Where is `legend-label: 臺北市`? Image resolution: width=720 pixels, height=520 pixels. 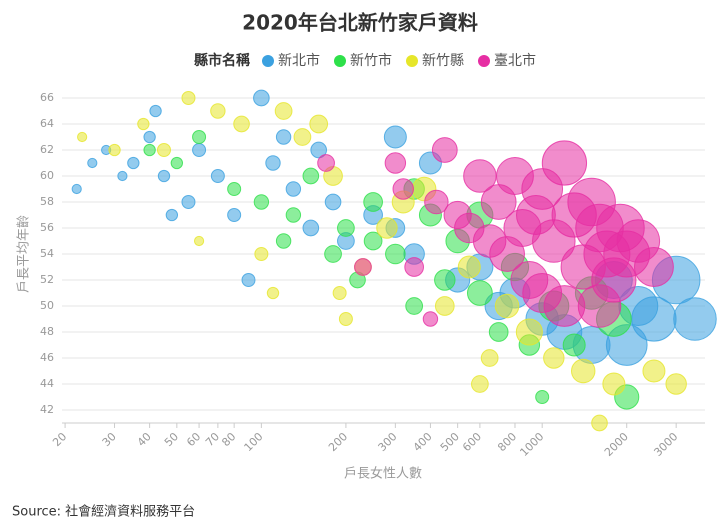
legend-label: 臺北市 is located at coordinates (515, 60).